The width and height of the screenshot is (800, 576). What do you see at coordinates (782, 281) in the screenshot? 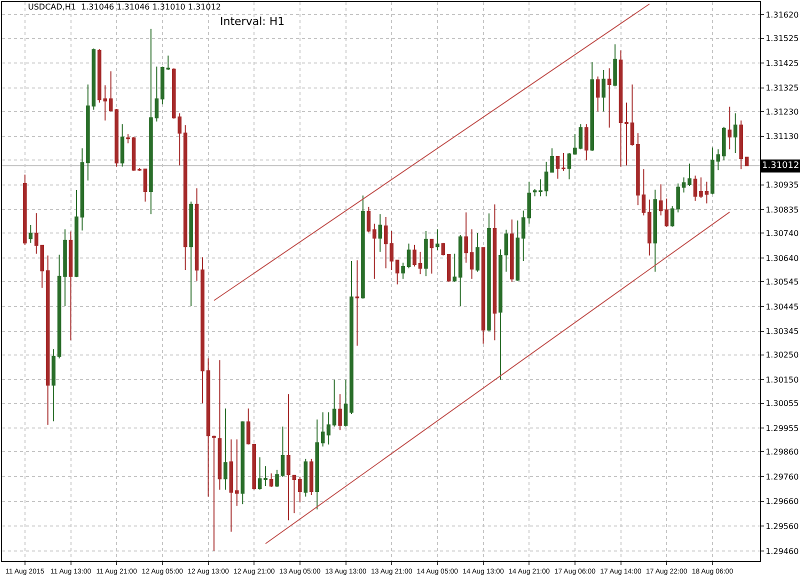
I see `y-tick-label: 1.30545` at bounding box center [782, 281].